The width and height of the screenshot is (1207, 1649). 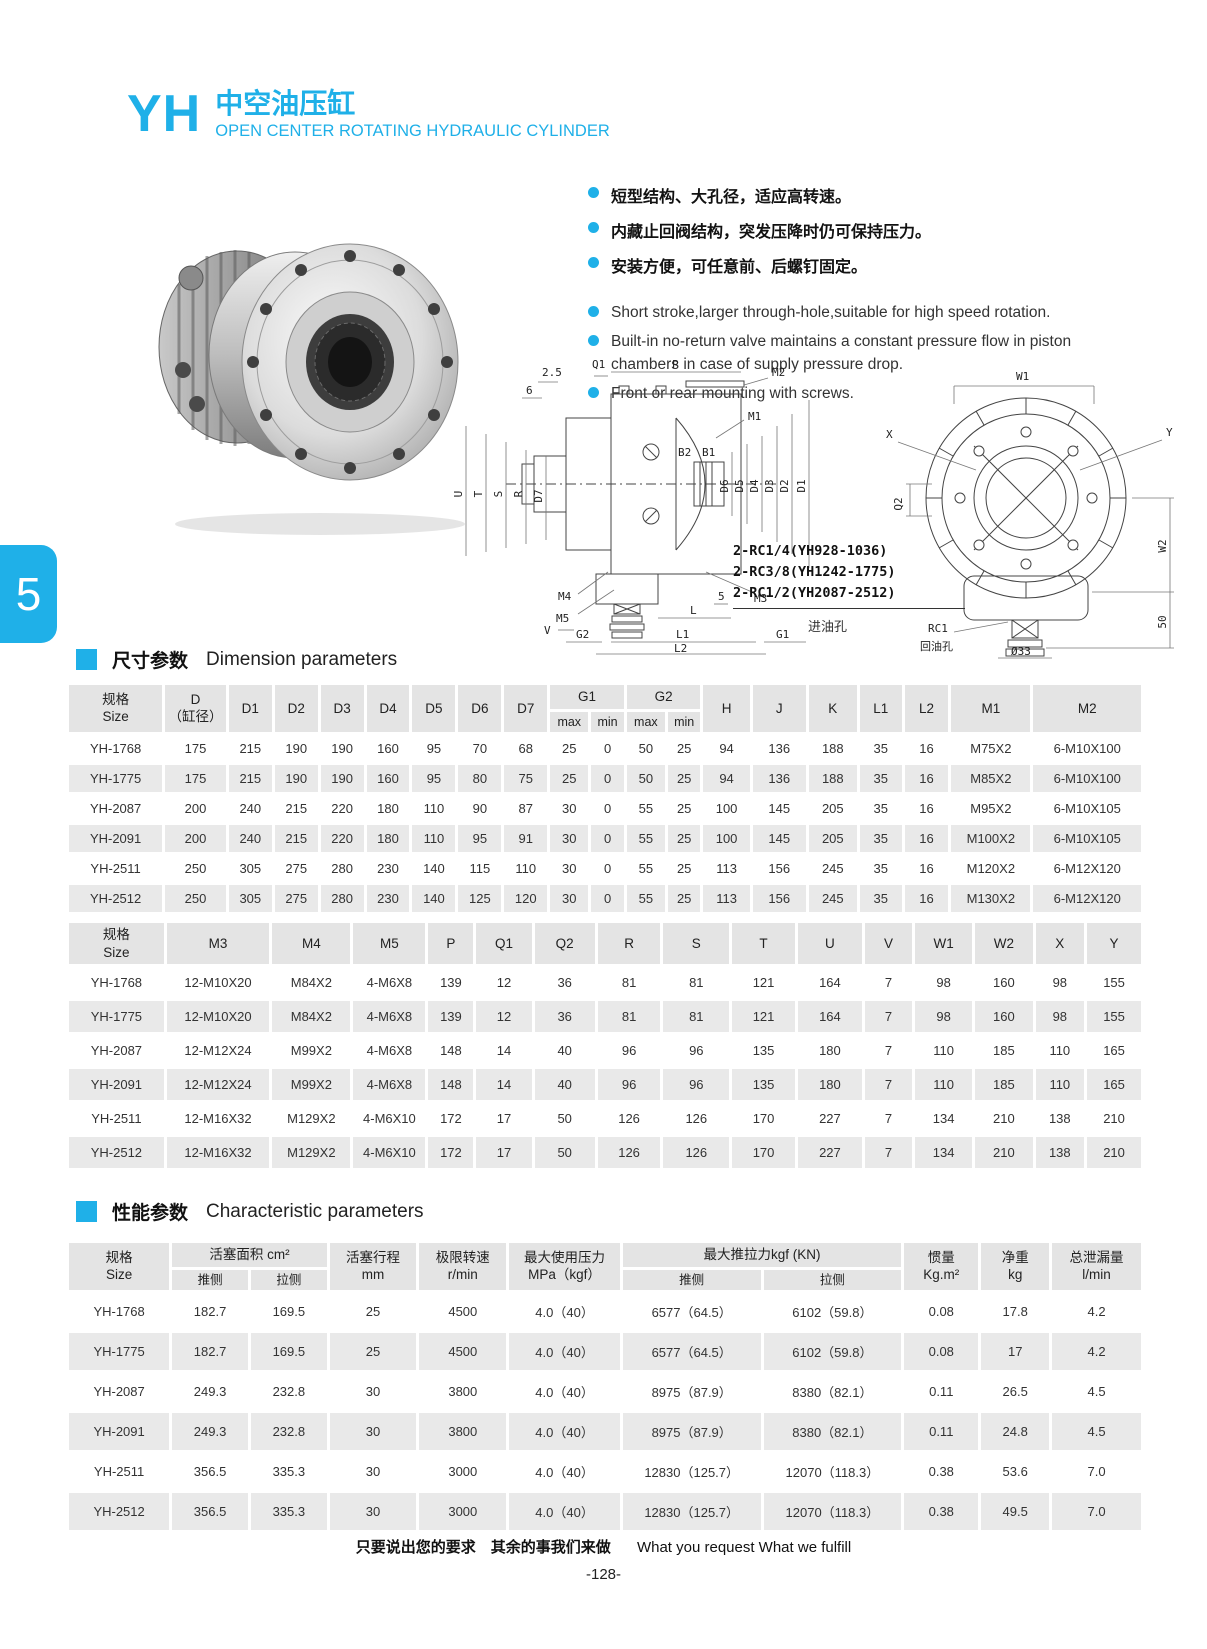 I want to click on value-cell: 53.6, so click(x=1015, y=1471).